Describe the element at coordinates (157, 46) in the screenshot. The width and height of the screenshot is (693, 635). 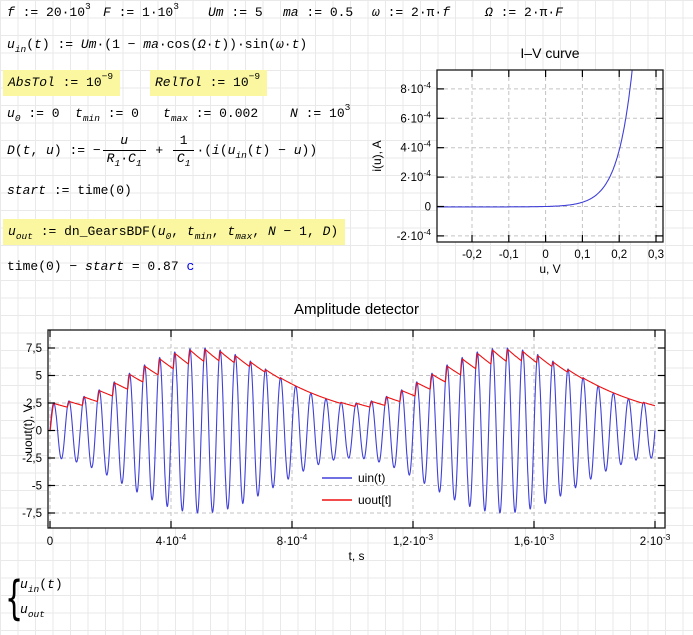
I see `formula-def-uin: uin(t) := Um·(1 − ma·cos(Ω·t))·sin(ω·t)` at that location.